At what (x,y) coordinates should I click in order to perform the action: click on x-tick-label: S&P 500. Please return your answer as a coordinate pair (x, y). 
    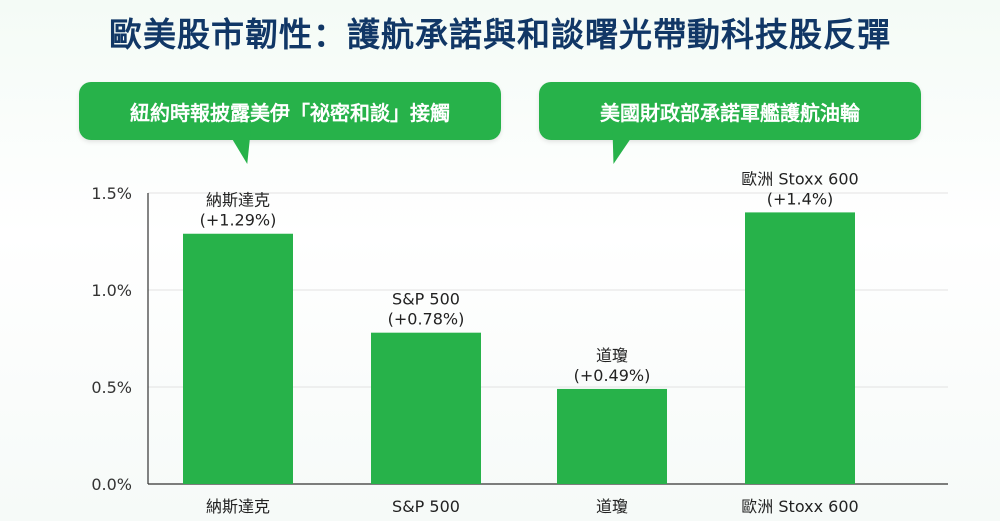
    Looking at the image, I should click on (426, 506).